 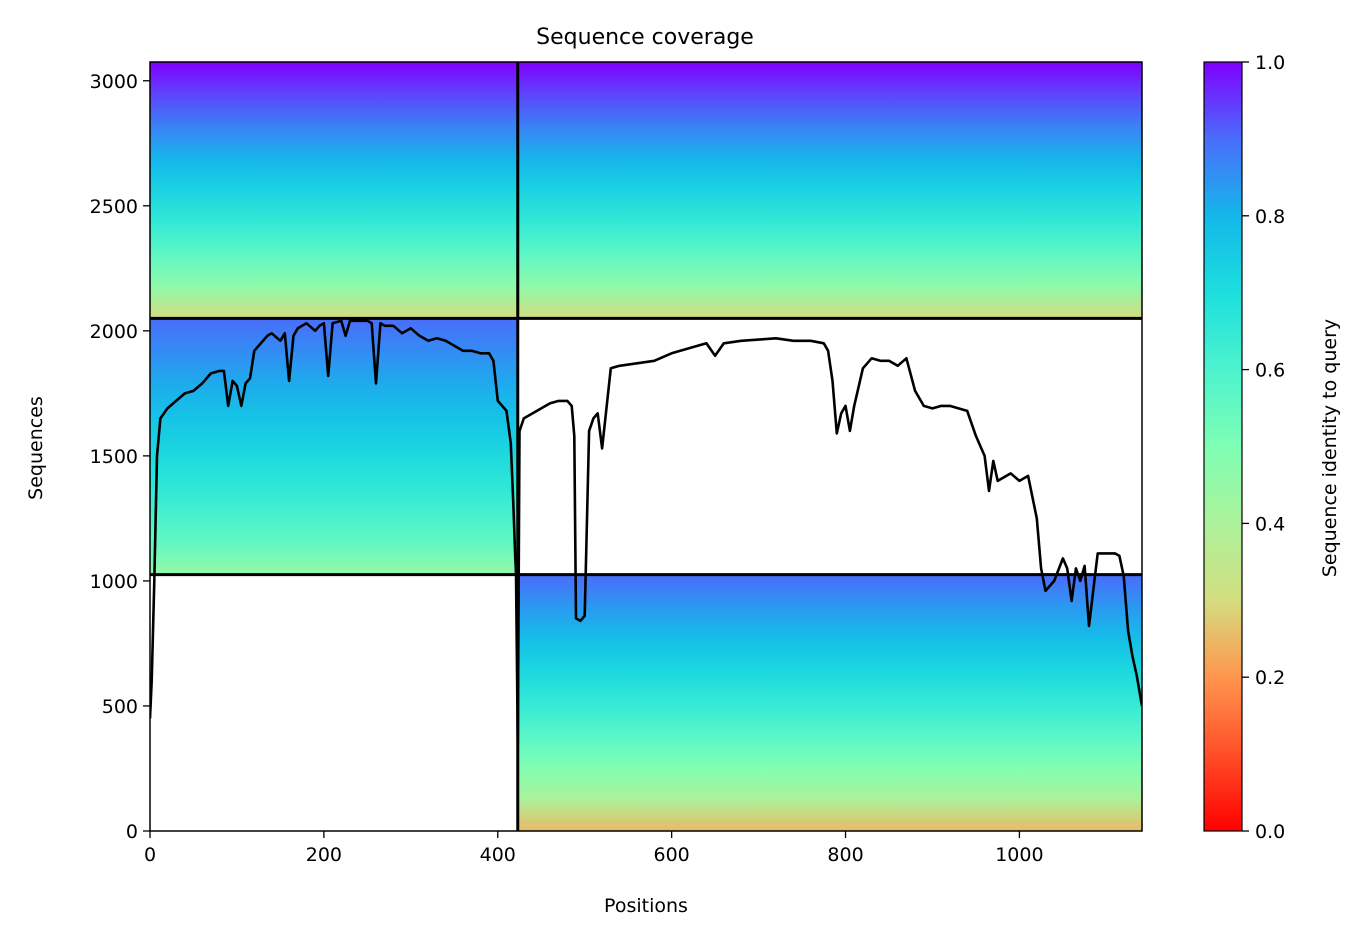 What do you see at coordinates (1270, 832) in the screenshot?
I see `colorbar-tick-label: 0.0` at bounding box center [1270, 832].